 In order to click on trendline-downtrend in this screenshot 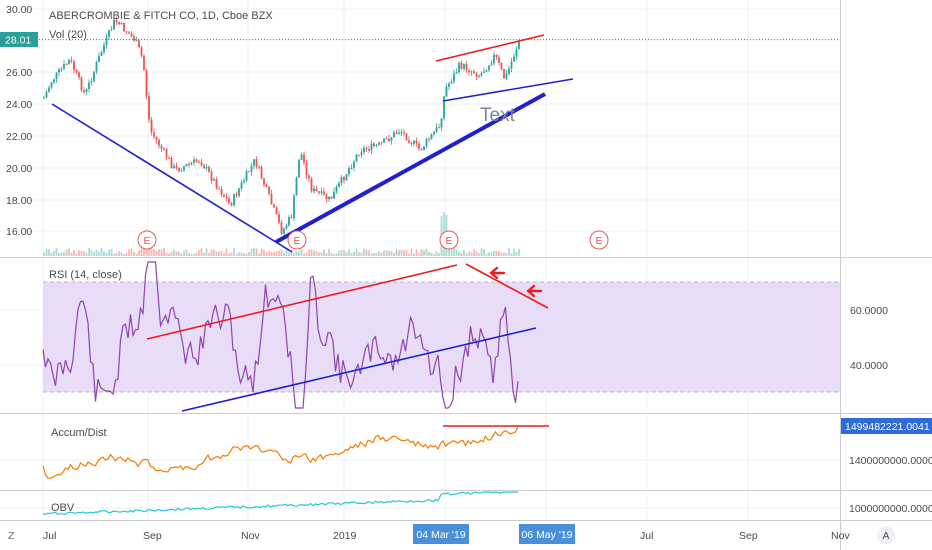, I will do `click(172, 178)`.